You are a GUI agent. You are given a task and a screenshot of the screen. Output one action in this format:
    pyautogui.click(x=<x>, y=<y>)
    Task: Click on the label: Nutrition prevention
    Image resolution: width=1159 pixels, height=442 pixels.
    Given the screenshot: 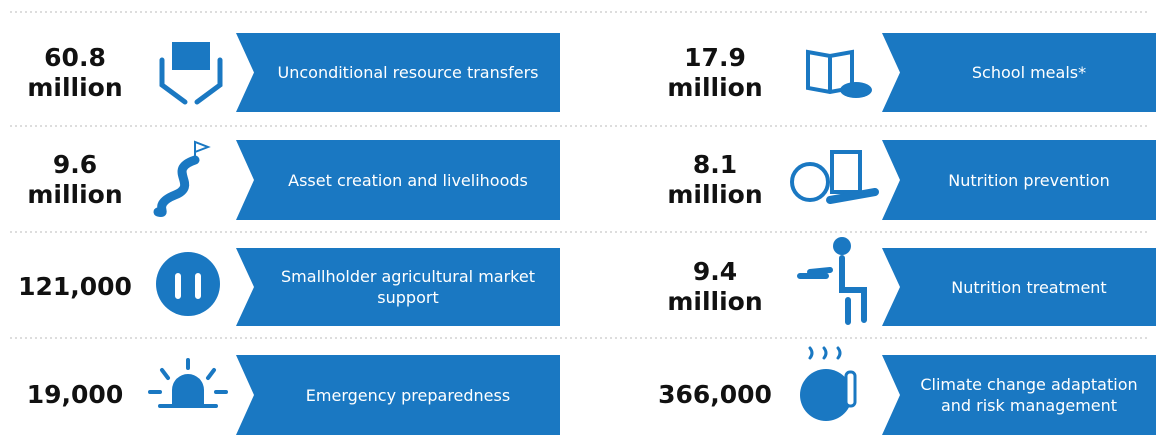 What is the action you would take?
    pyautogui.click(x=1029, y=180)
    